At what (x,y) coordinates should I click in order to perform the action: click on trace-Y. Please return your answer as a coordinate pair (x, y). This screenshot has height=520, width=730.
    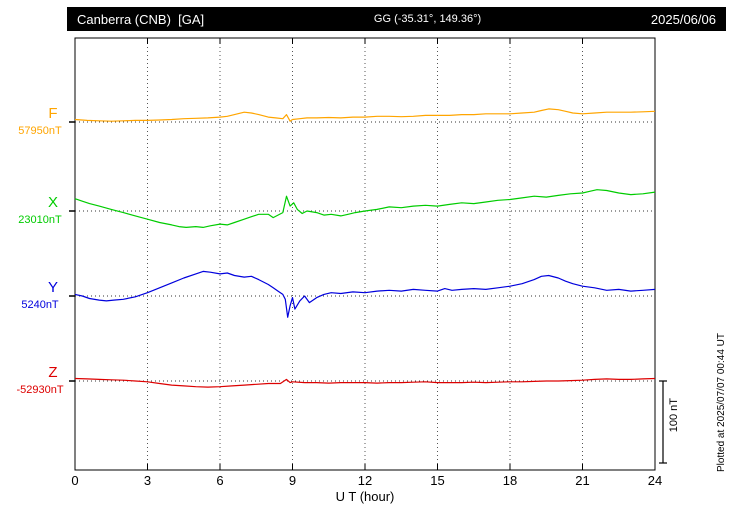
    Looking at the image, I should click on (365, 294).